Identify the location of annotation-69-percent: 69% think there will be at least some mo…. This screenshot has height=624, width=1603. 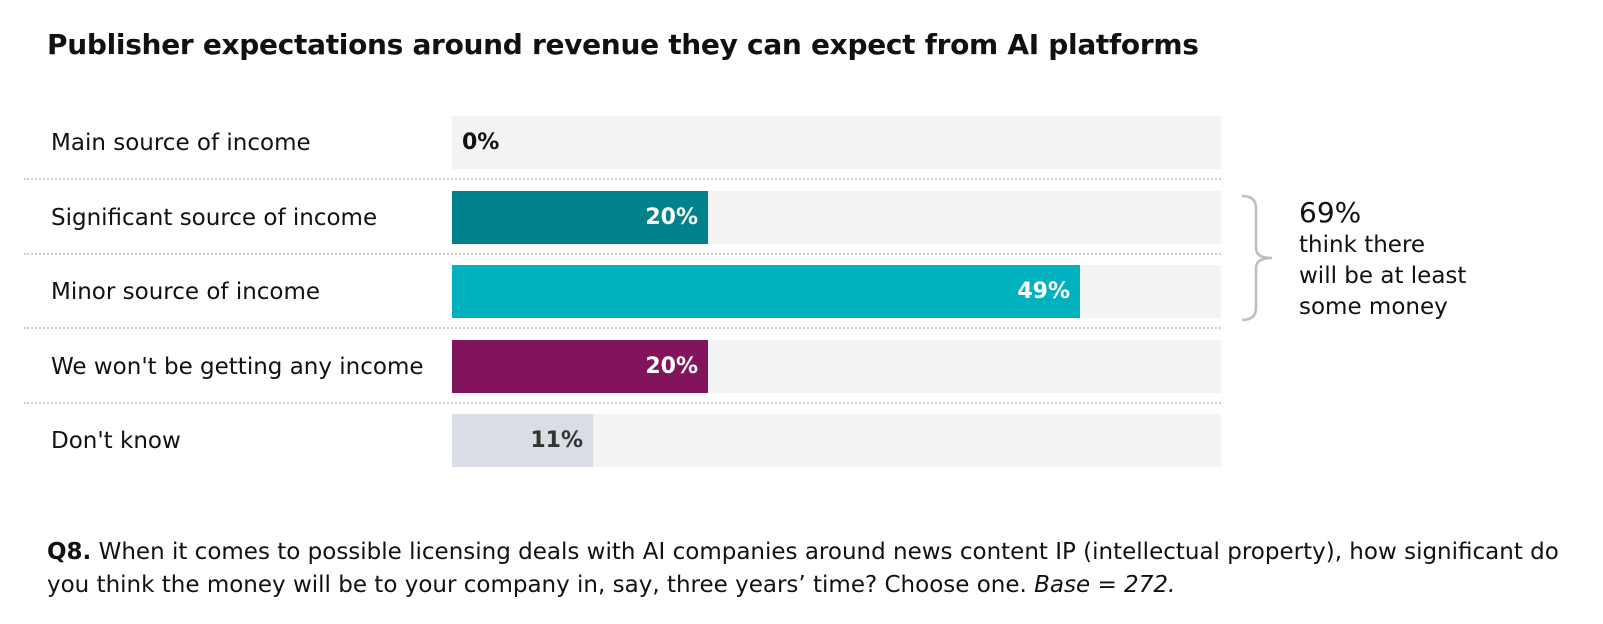
(1382, 259).